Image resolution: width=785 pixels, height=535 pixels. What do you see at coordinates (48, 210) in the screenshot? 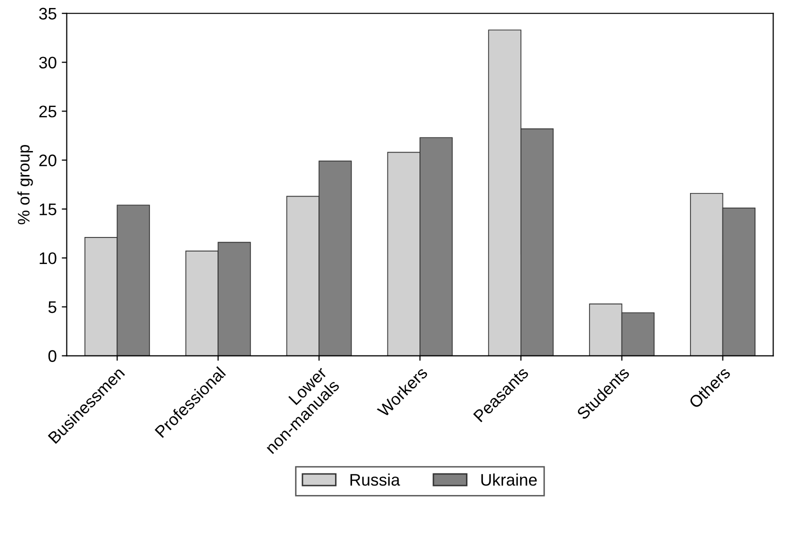
I see `y-tick-label: 15` at bounding box center [48, 210].